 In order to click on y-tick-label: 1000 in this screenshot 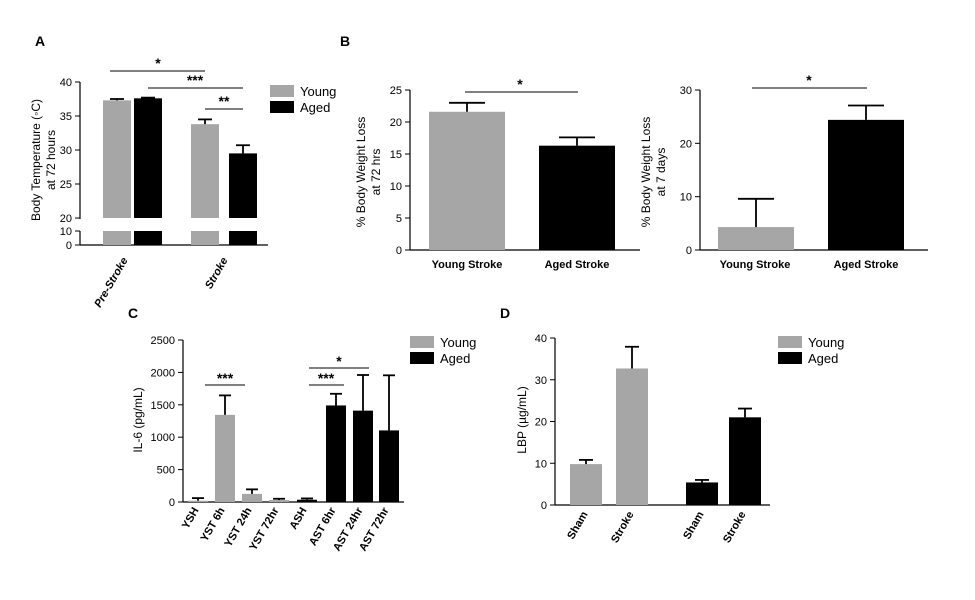, I will do `click(163, 438)`.